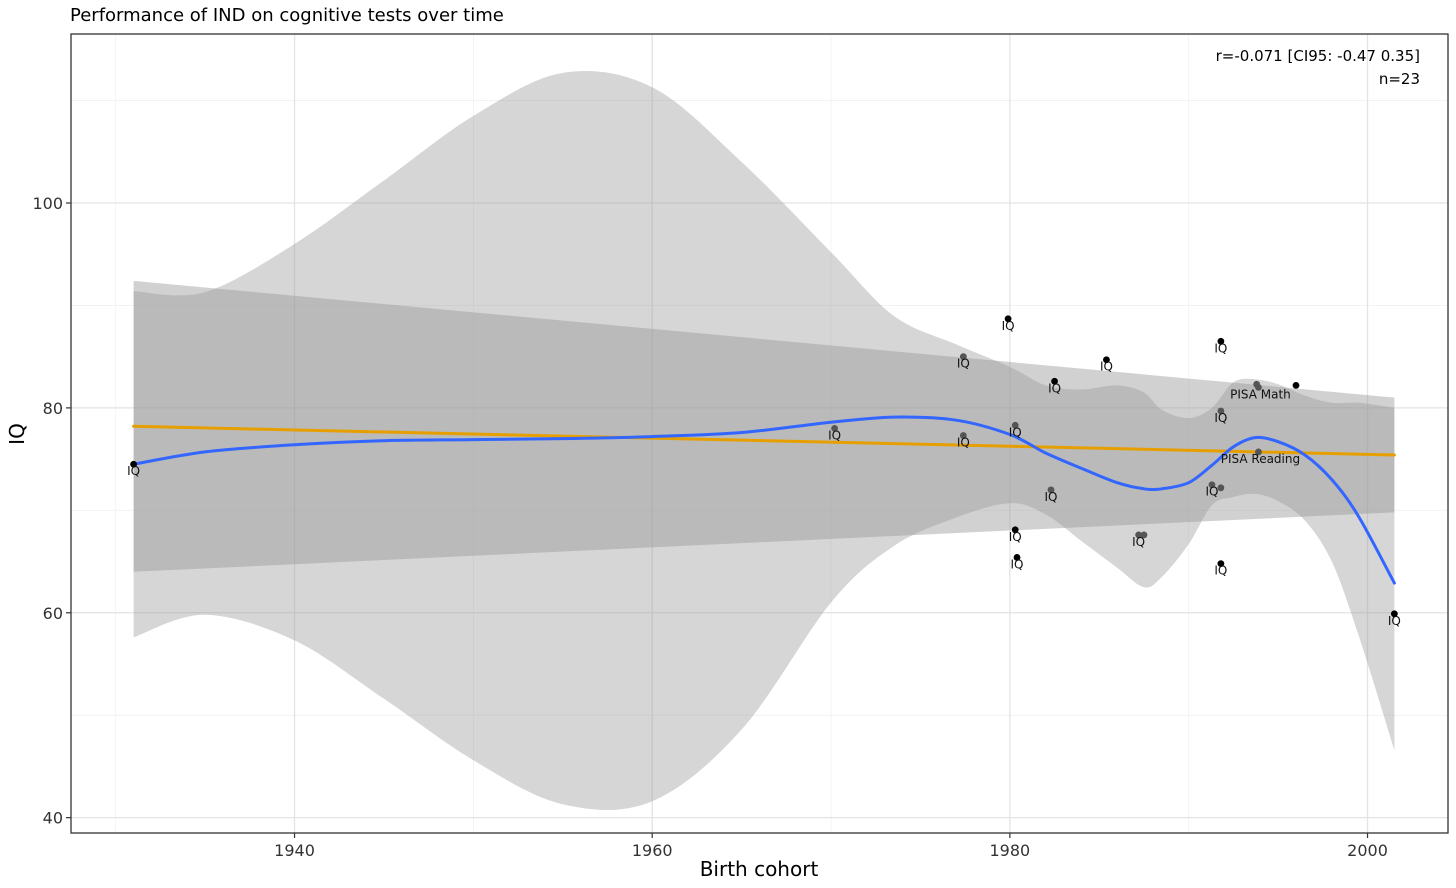  I want to click on x-tick-label: 1980, so click(1010, 850).